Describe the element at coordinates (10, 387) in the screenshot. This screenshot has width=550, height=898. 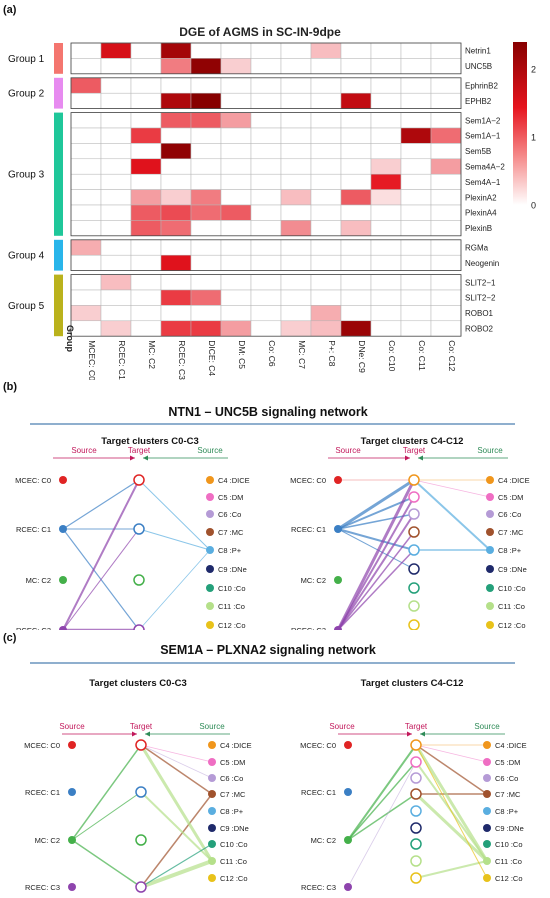
I see `panel-b-letter: (b)` at that location.